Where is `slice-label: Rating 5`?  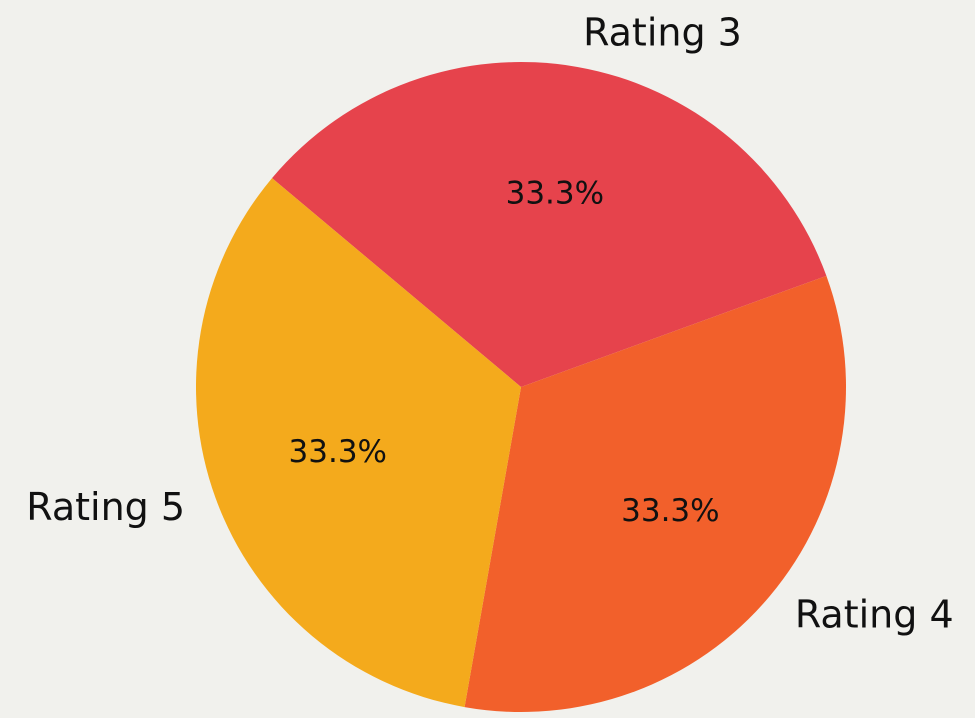 slice-label: Rating 5 is located at coordinates (105, 507).